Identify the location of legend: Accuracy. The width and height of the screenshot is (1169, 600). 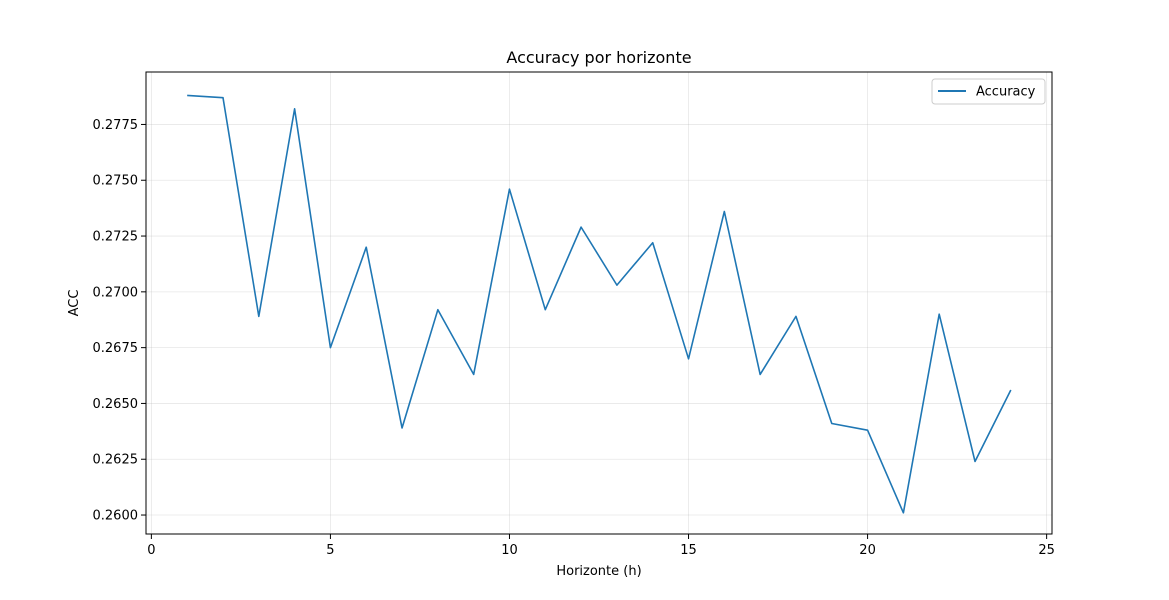
(988, 91).